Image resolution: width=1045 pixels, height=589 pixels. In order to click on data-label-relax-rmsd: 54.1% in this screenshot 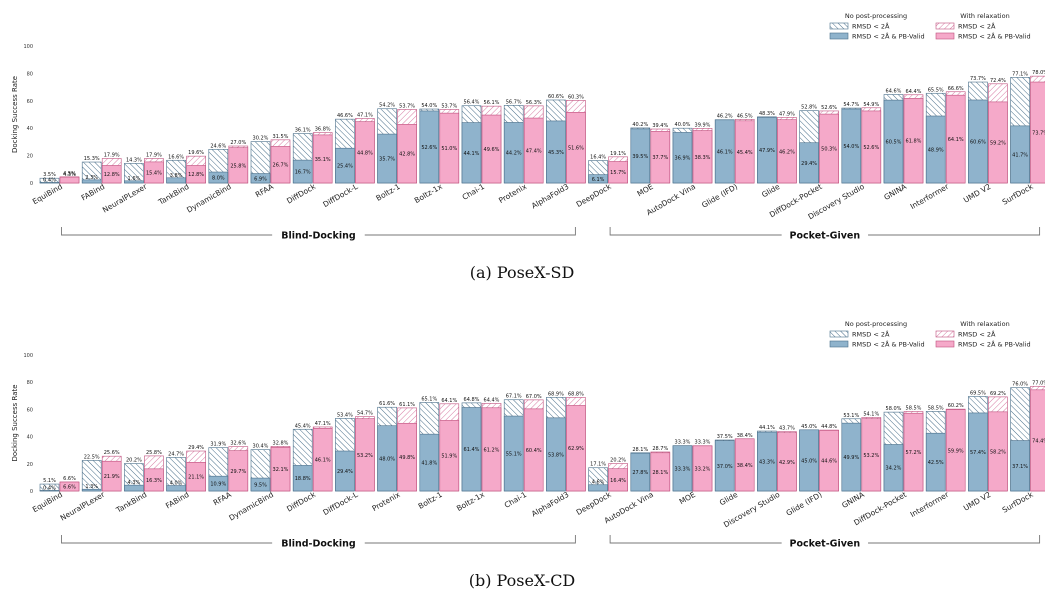, I will do `click(871, 414)`.